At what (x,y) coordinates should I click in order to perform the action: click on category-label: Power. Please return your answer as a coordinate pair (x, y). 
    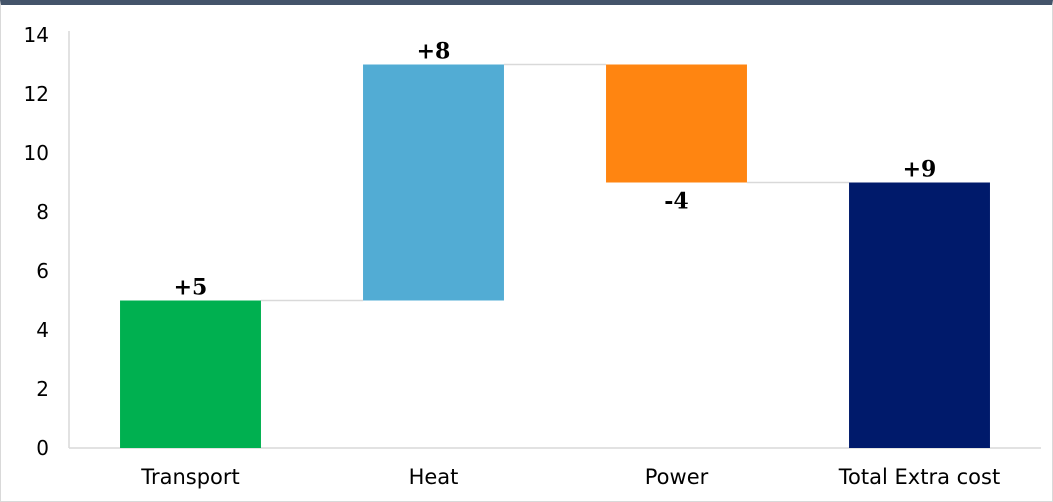
    Looking at the image, I should click on (677, 477).